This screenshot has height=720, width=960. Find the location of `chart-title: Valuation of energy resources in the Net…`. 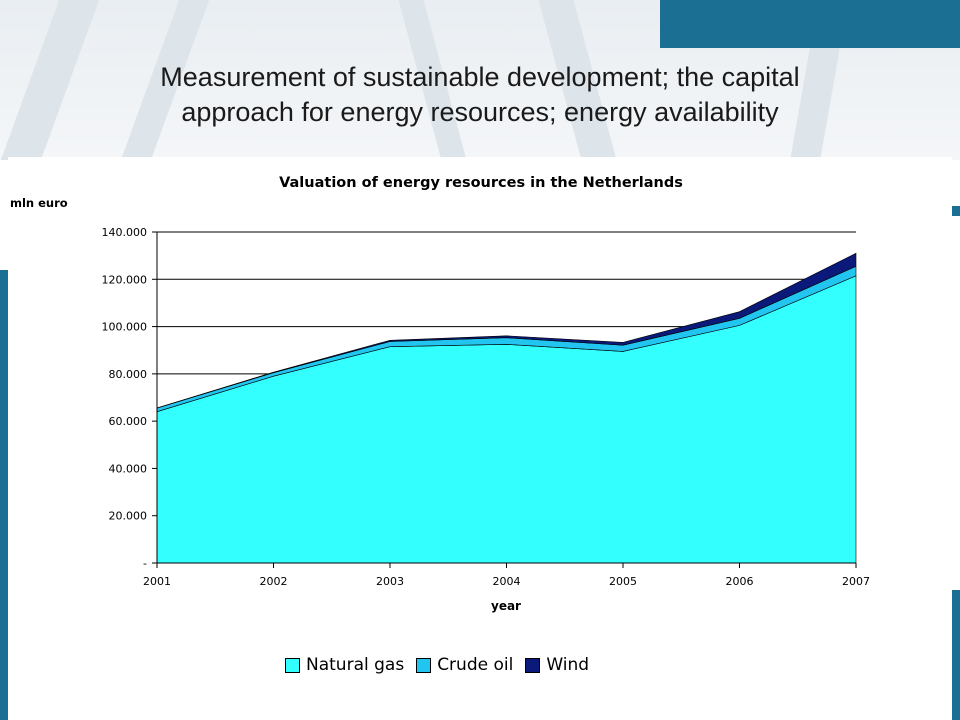

chart-title: Valuation of energy resources in the Net… is located at coordinates (481, 183).